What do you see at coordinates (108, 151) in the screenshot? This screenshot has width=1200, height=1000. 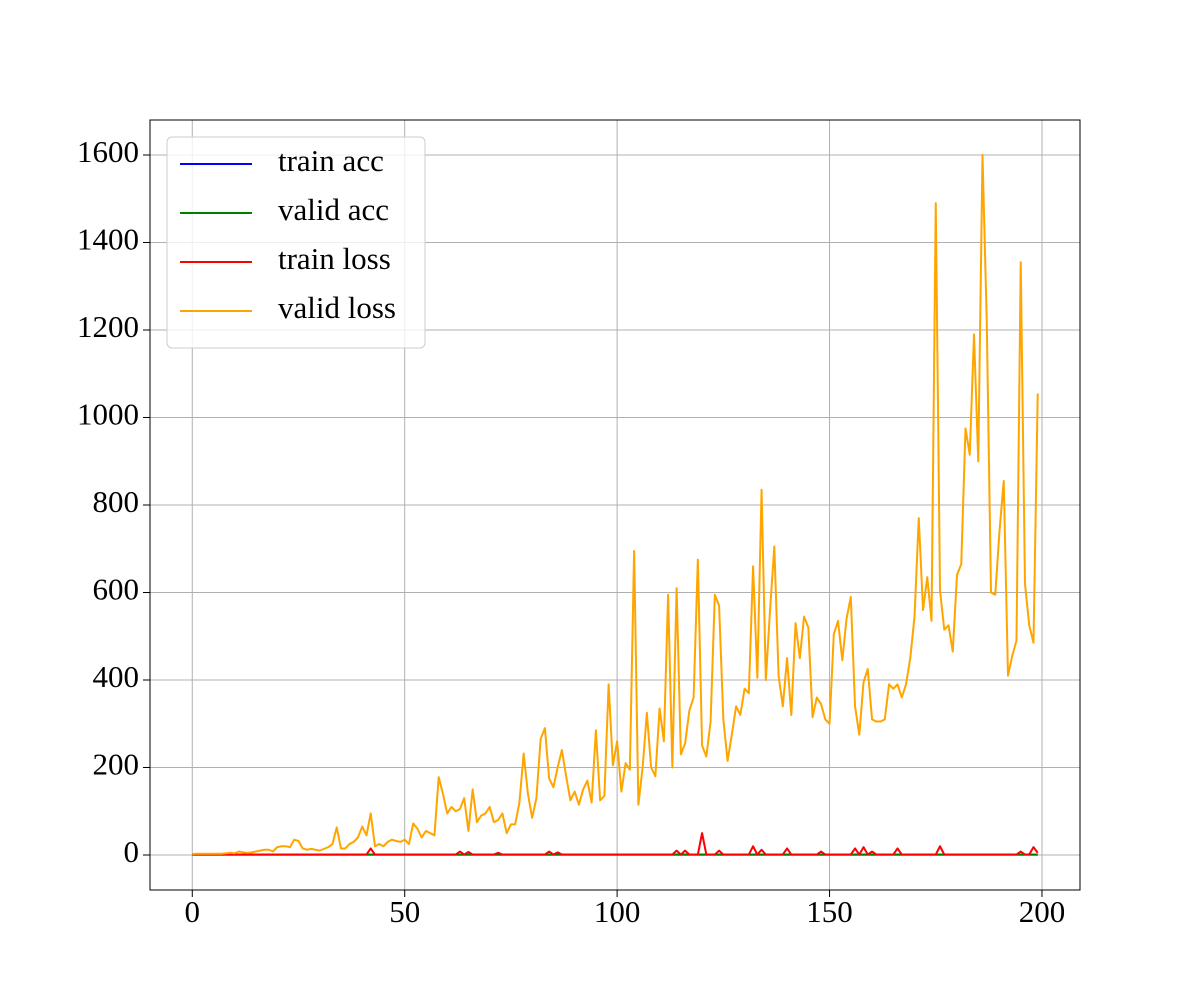 I see `y-tick-label: 1600` at bounding box center [108, 151].